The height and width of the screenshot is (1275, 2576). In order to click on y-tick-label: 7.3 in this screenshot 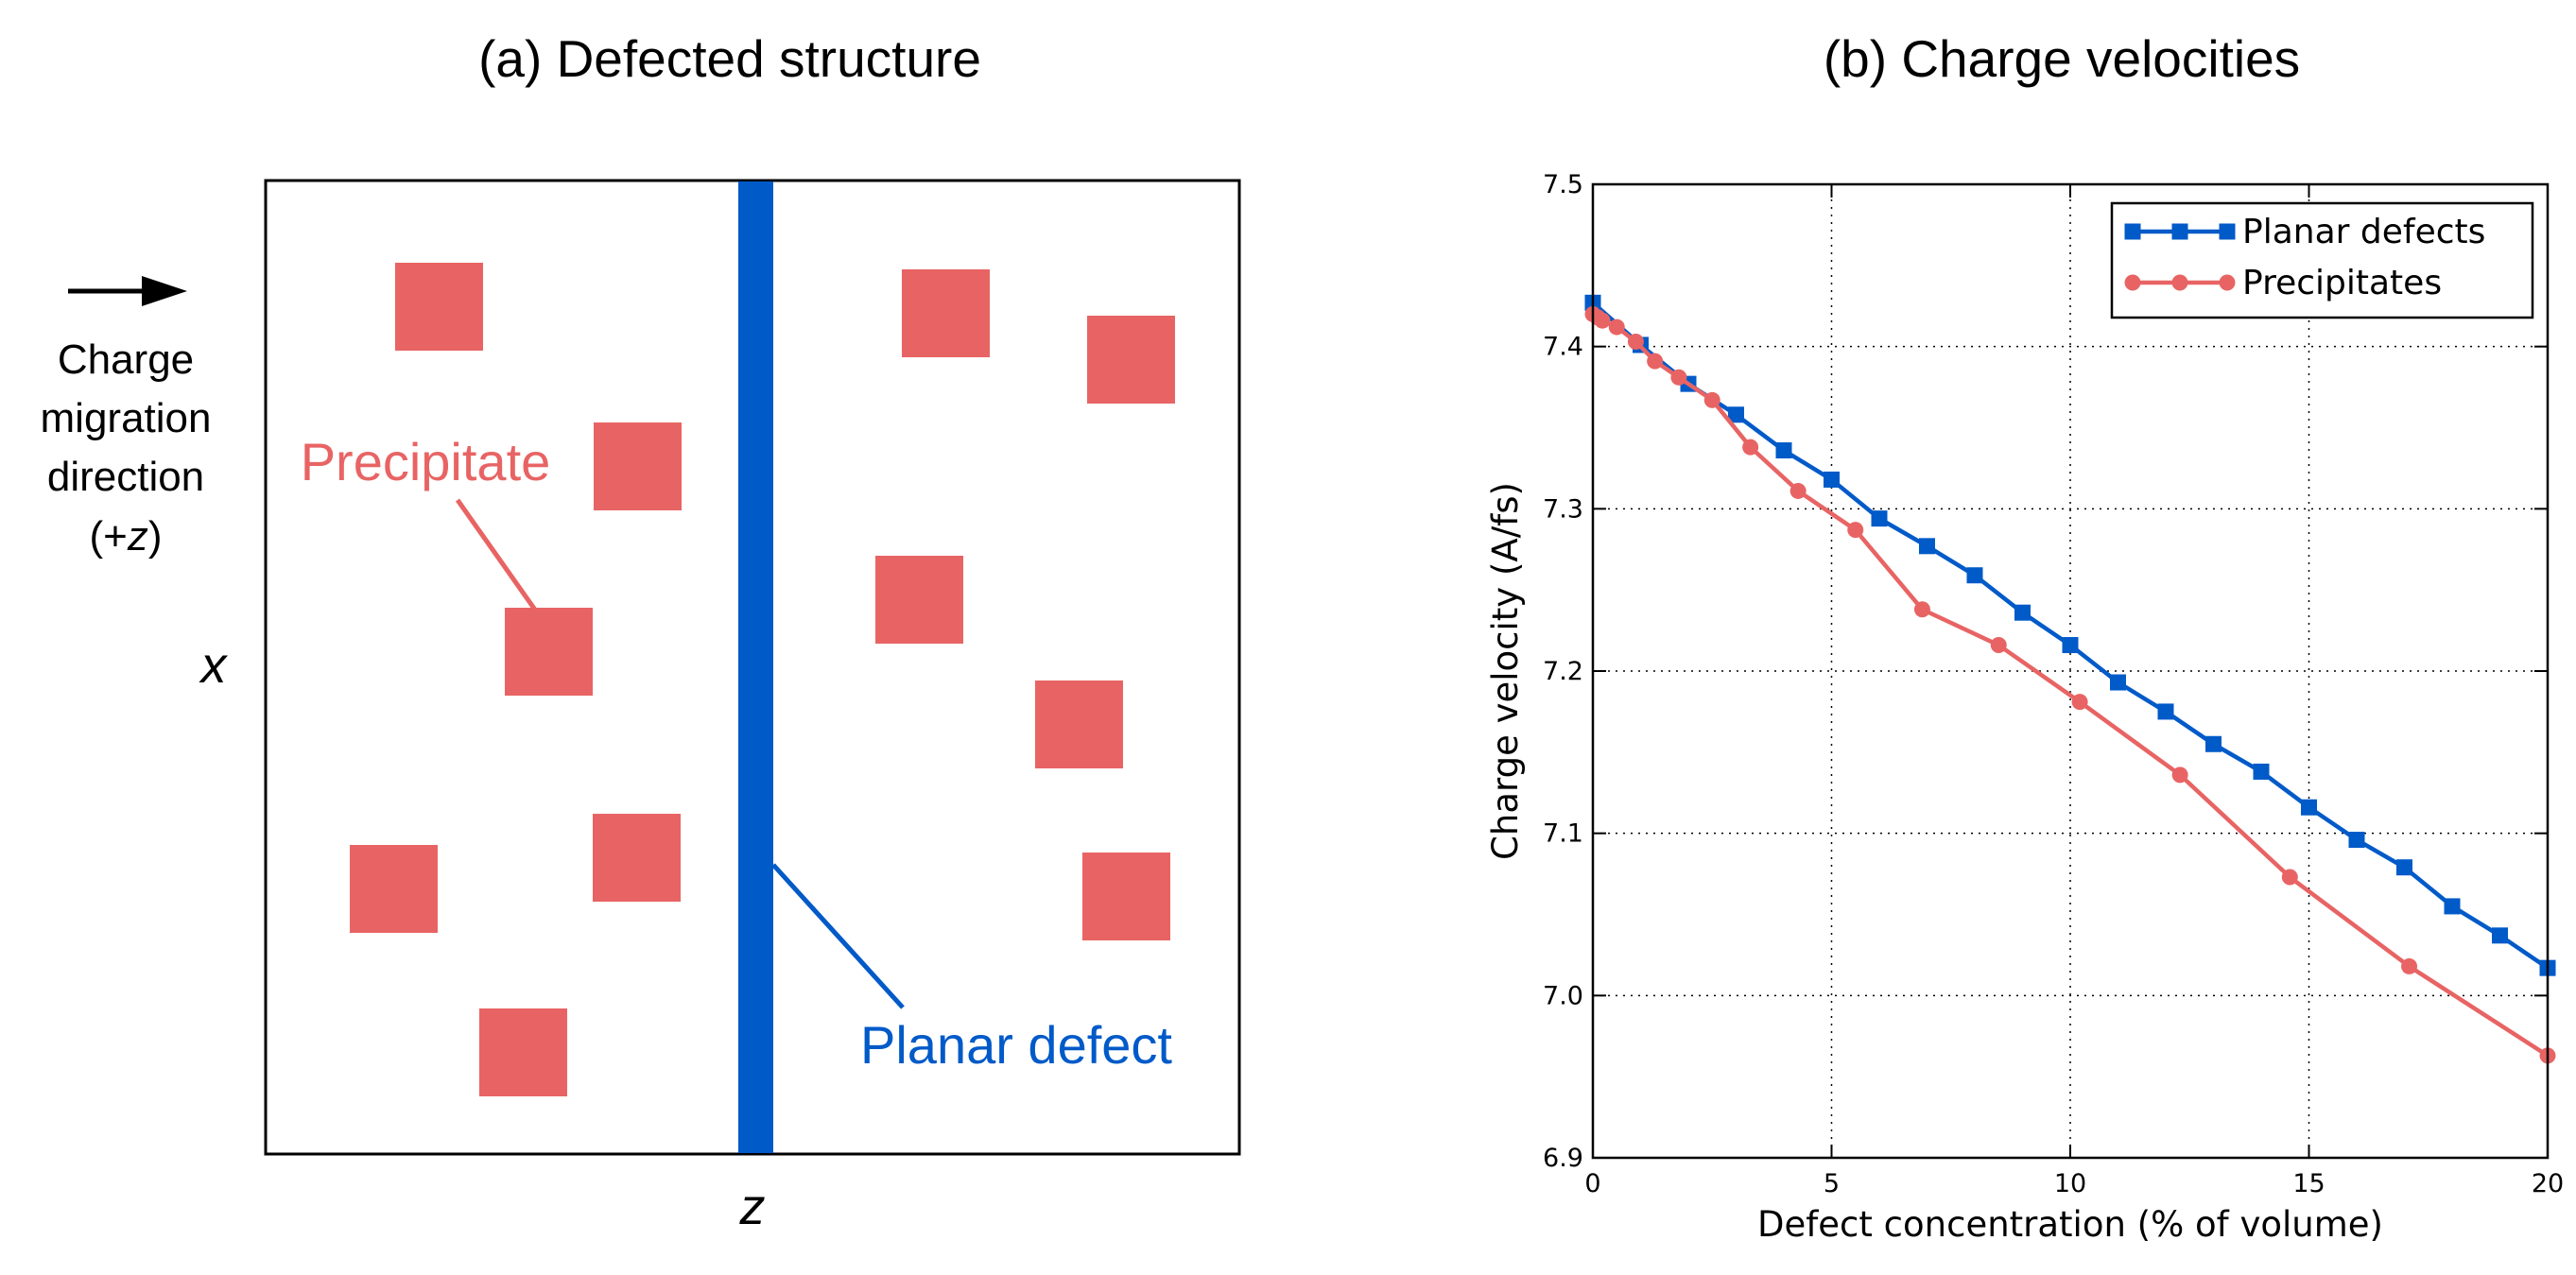, I will do `click(1563, 509)`.